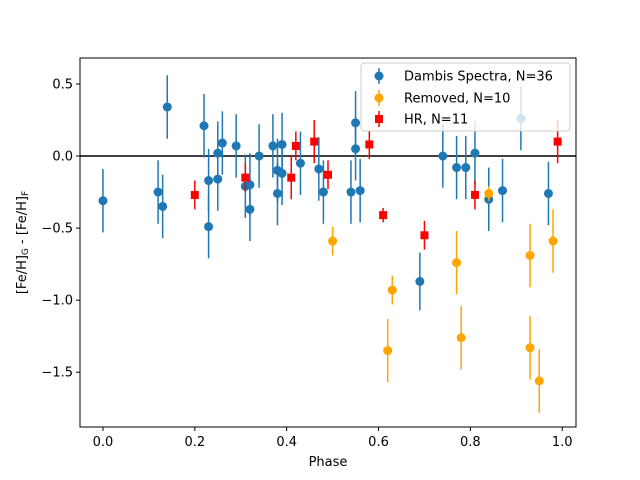 The height and width of the screenshot is (480, 640). What do you see at coordinates (286, 442) in the screenshot?
I see `x-tick-label: 0.4` at bounding box center [286, 442].